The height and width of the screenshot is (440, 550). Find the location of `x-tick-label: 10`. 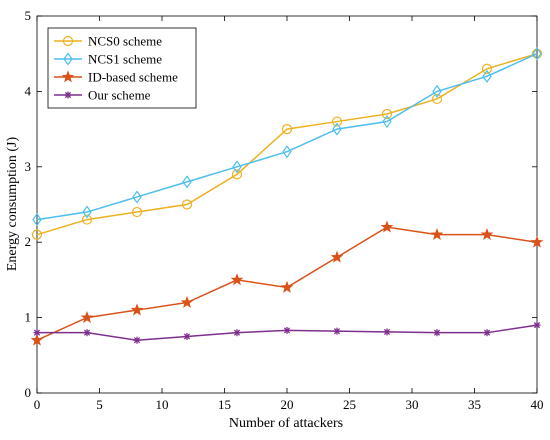

x-tick-label: 10 is located at coordinates (162, 404).